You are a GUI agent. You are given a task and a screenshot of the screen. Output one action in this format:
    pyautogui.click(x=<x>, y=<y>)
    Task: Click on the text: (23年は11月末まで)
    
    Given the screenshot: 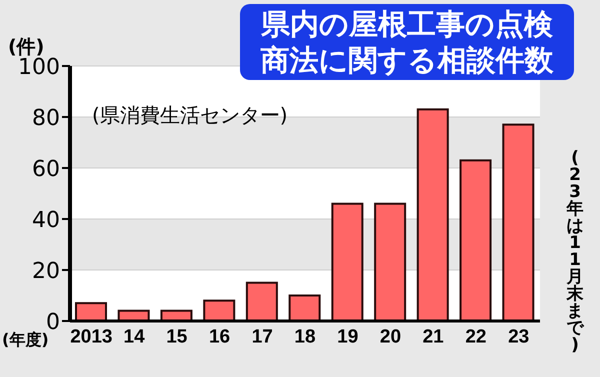 What is the action you would take?
    pyautogui.click(x=575, y=251)
    